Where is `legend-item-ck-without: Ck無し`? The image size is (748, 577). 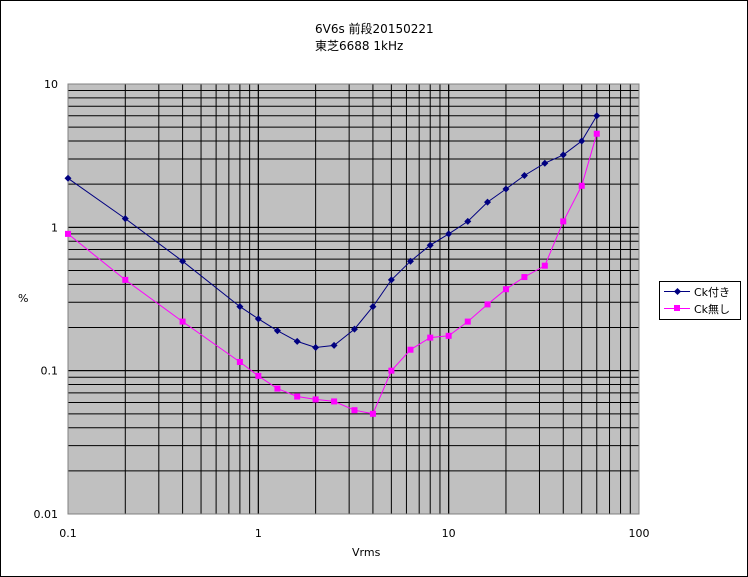
legend-item-ck-without: Ck無し is located at coordinates (700, 309).